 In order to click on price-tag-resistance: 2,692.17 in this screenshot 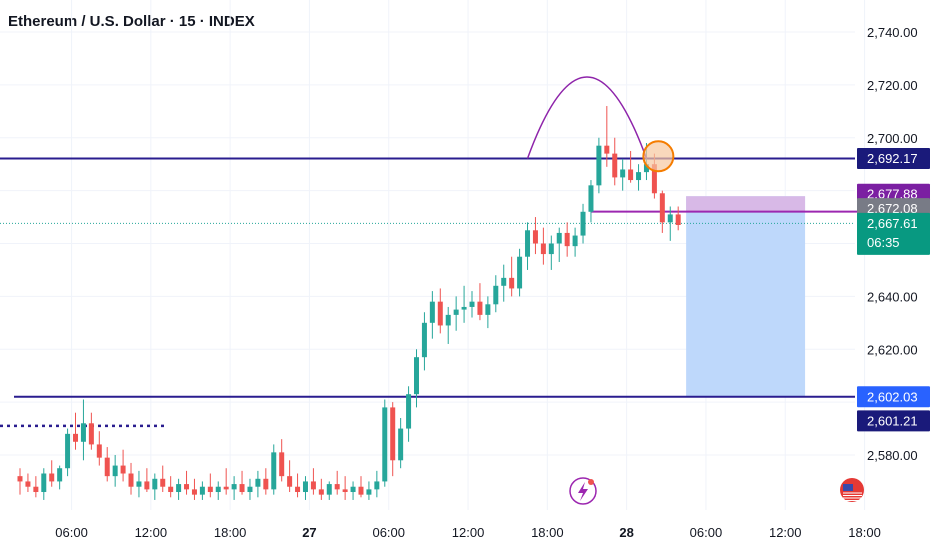, I will do `click(893, 158)`.